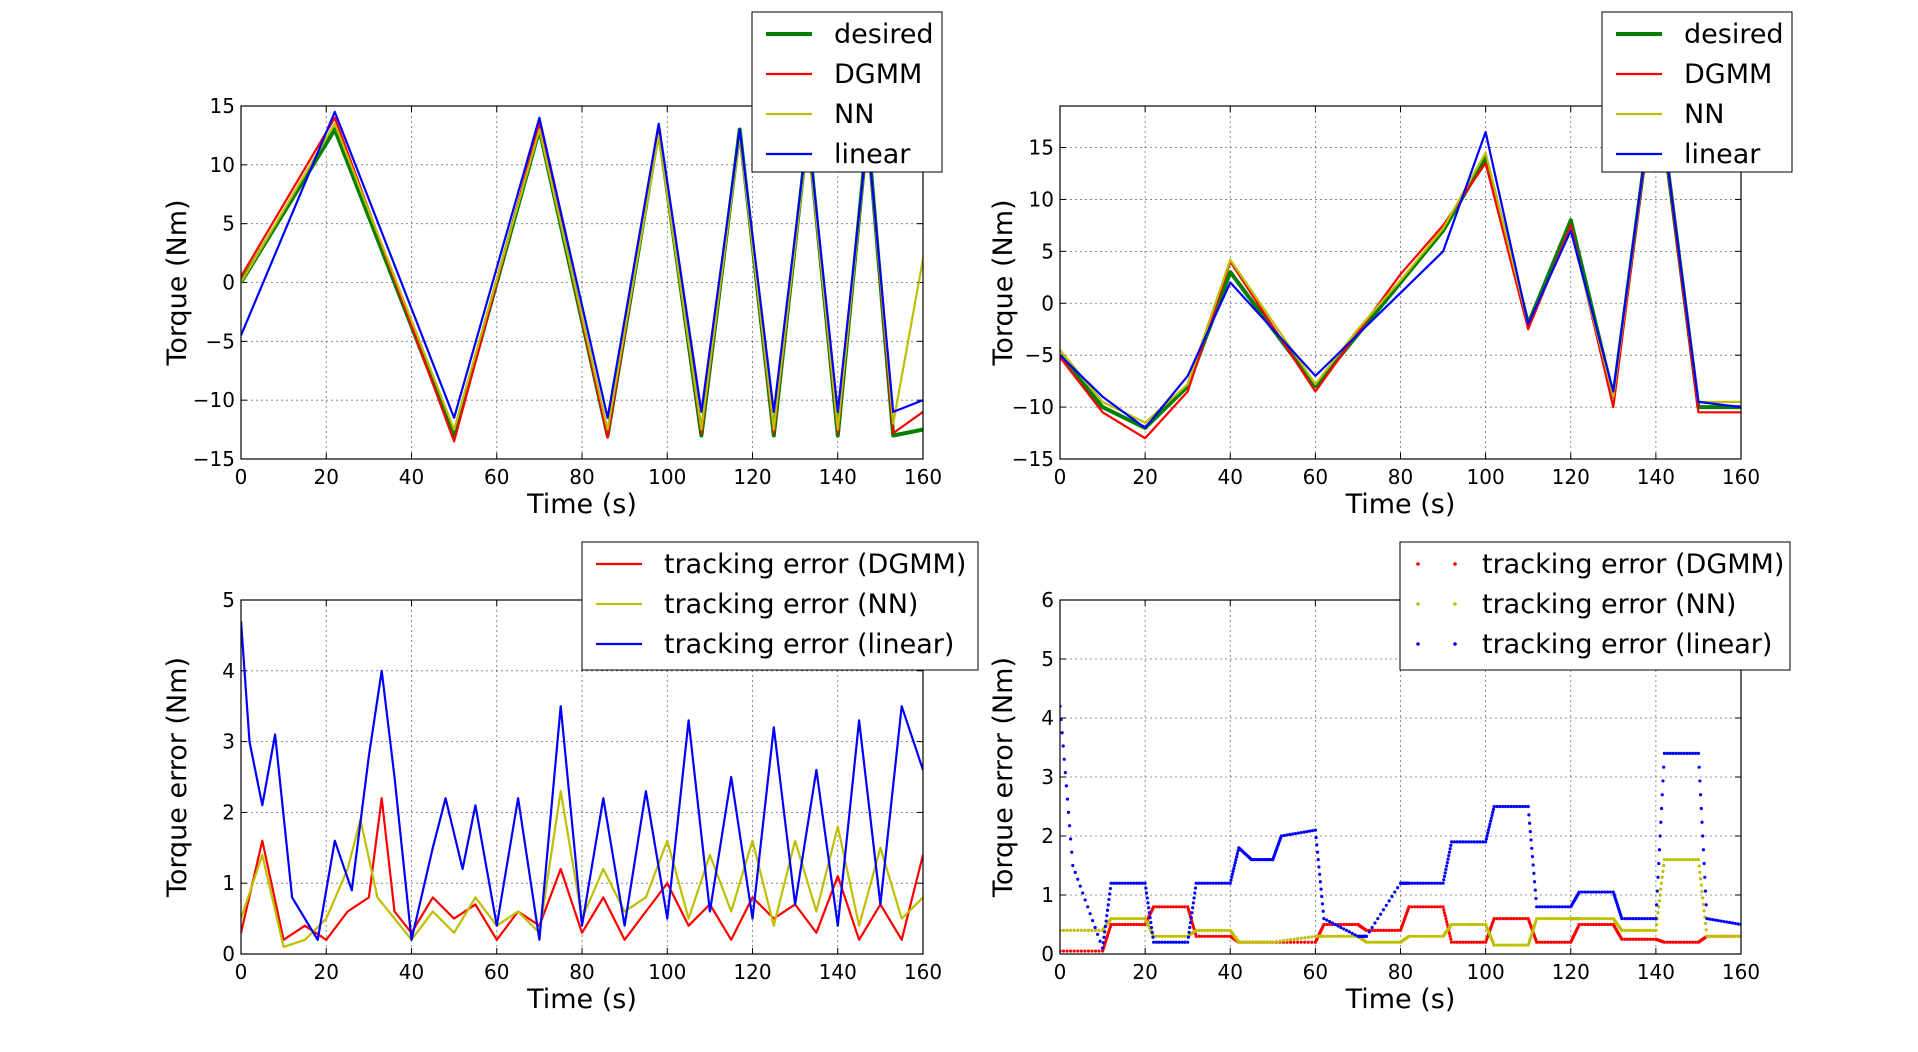 This screenshot has width=1918, height=1052. What do you see at coordinates (1400, 828) in the screenshot?
I see `series-group` at bounding box center [1400, 828].